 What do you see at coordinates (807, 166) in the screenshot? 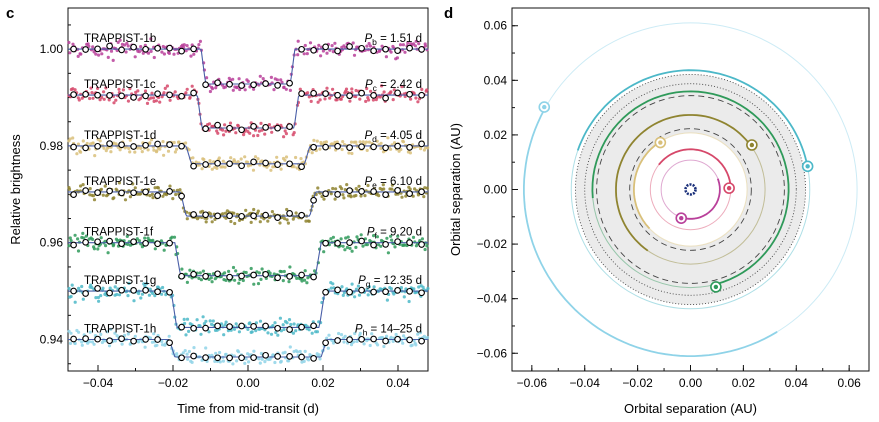
I see `planet-core-g` at bounding box center [807, 166].